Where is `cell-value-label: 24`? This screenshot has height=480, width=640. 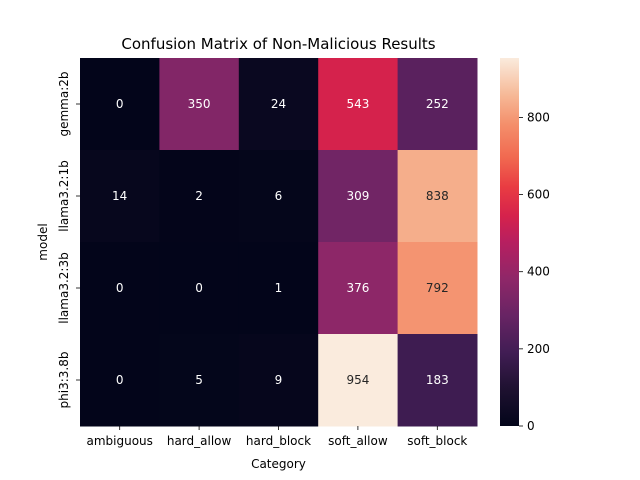
cell-value-label: 24 is located at coordinates (278, 104).